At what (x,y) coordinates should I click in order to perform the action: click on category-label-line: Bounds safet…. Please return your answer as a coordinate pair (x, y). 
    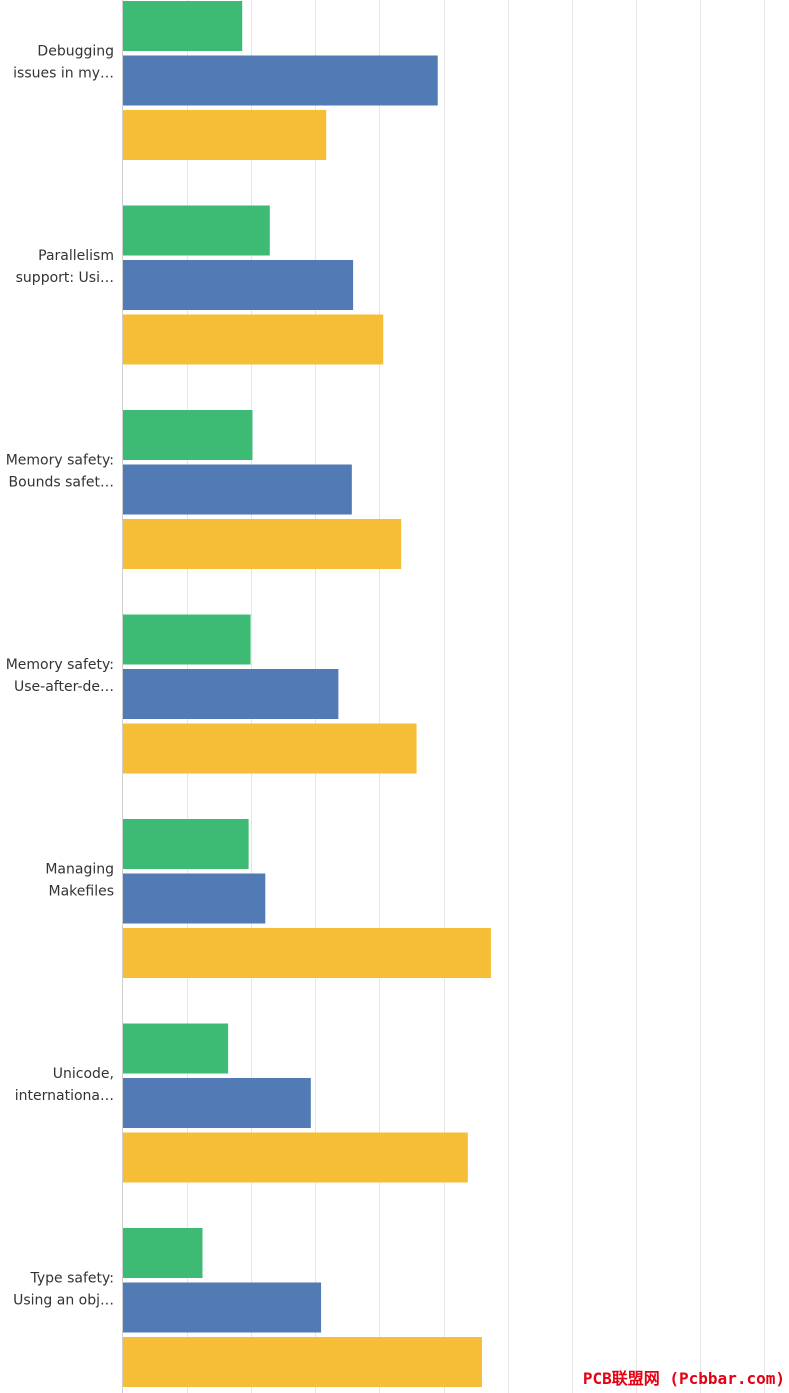
    Looking at the image, I should click on (61, 483).